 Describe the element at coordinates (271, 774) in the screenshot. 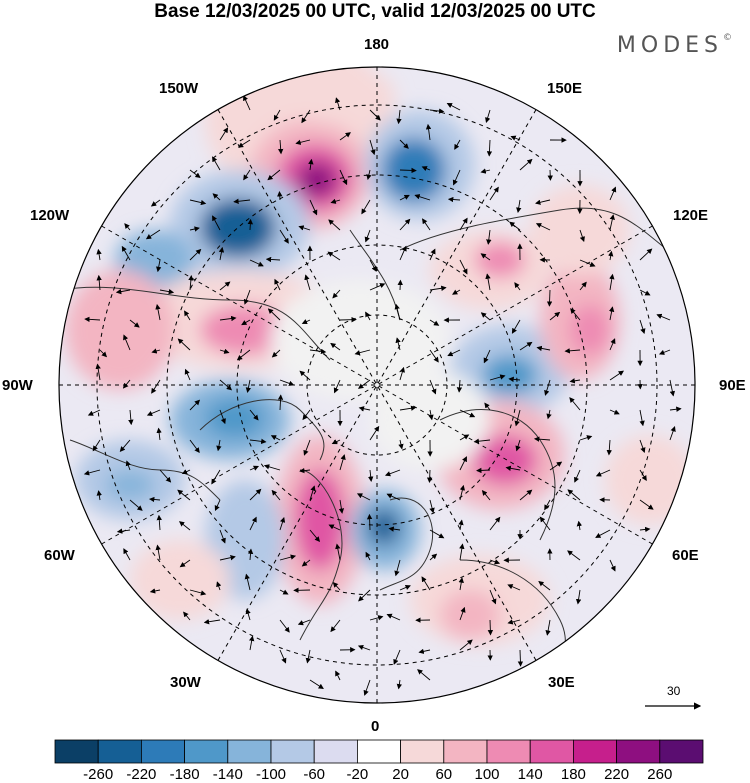

I see `colorbar-tick-label: -100` at that location.